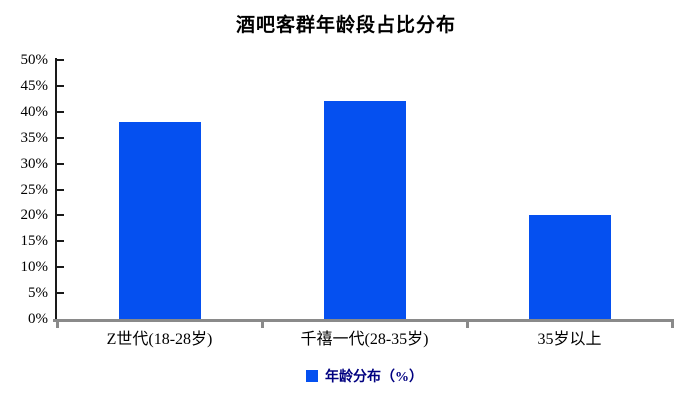  I want to click on y-axis-tick-label: 25%, so click(34, 189).